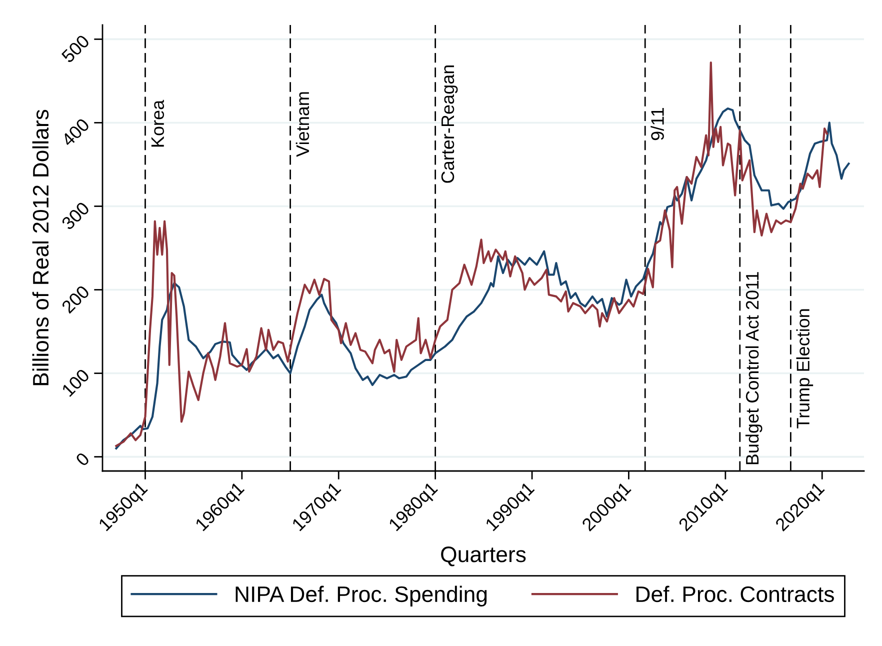 This screenshot has width=882, height=646. Describe the element at coordinates (157, 123) in the screenshot. I see `ref-line-label: Korea` at that location.